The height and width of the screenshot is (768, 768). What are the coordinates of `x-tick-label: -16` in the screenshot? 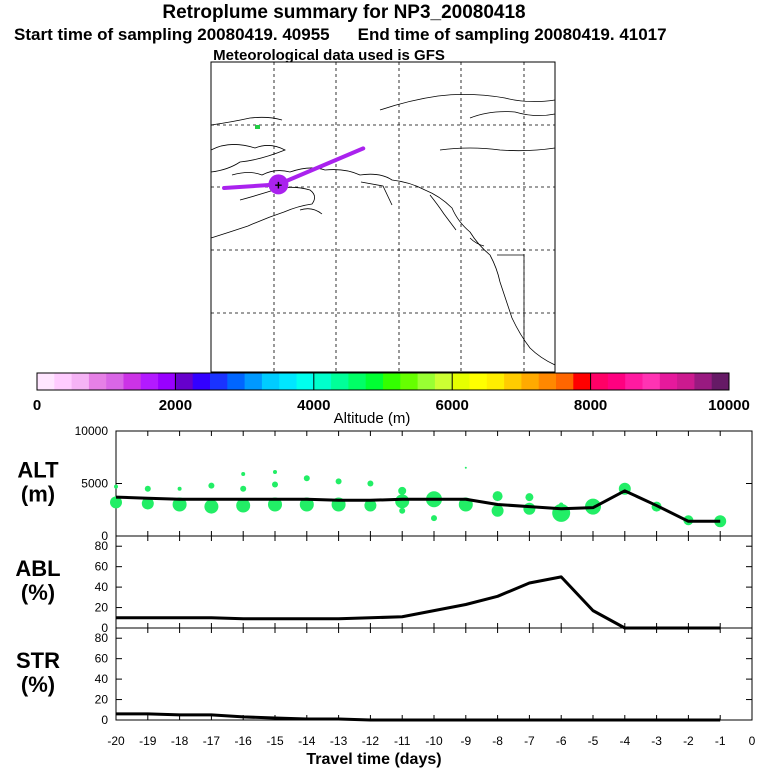 It's located at (244, 741).